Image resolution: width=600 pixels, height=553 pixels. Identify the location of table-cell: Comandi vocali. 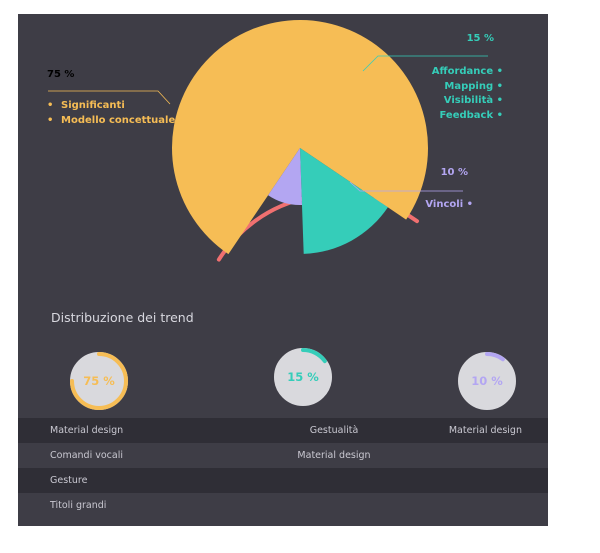
(86, 455).